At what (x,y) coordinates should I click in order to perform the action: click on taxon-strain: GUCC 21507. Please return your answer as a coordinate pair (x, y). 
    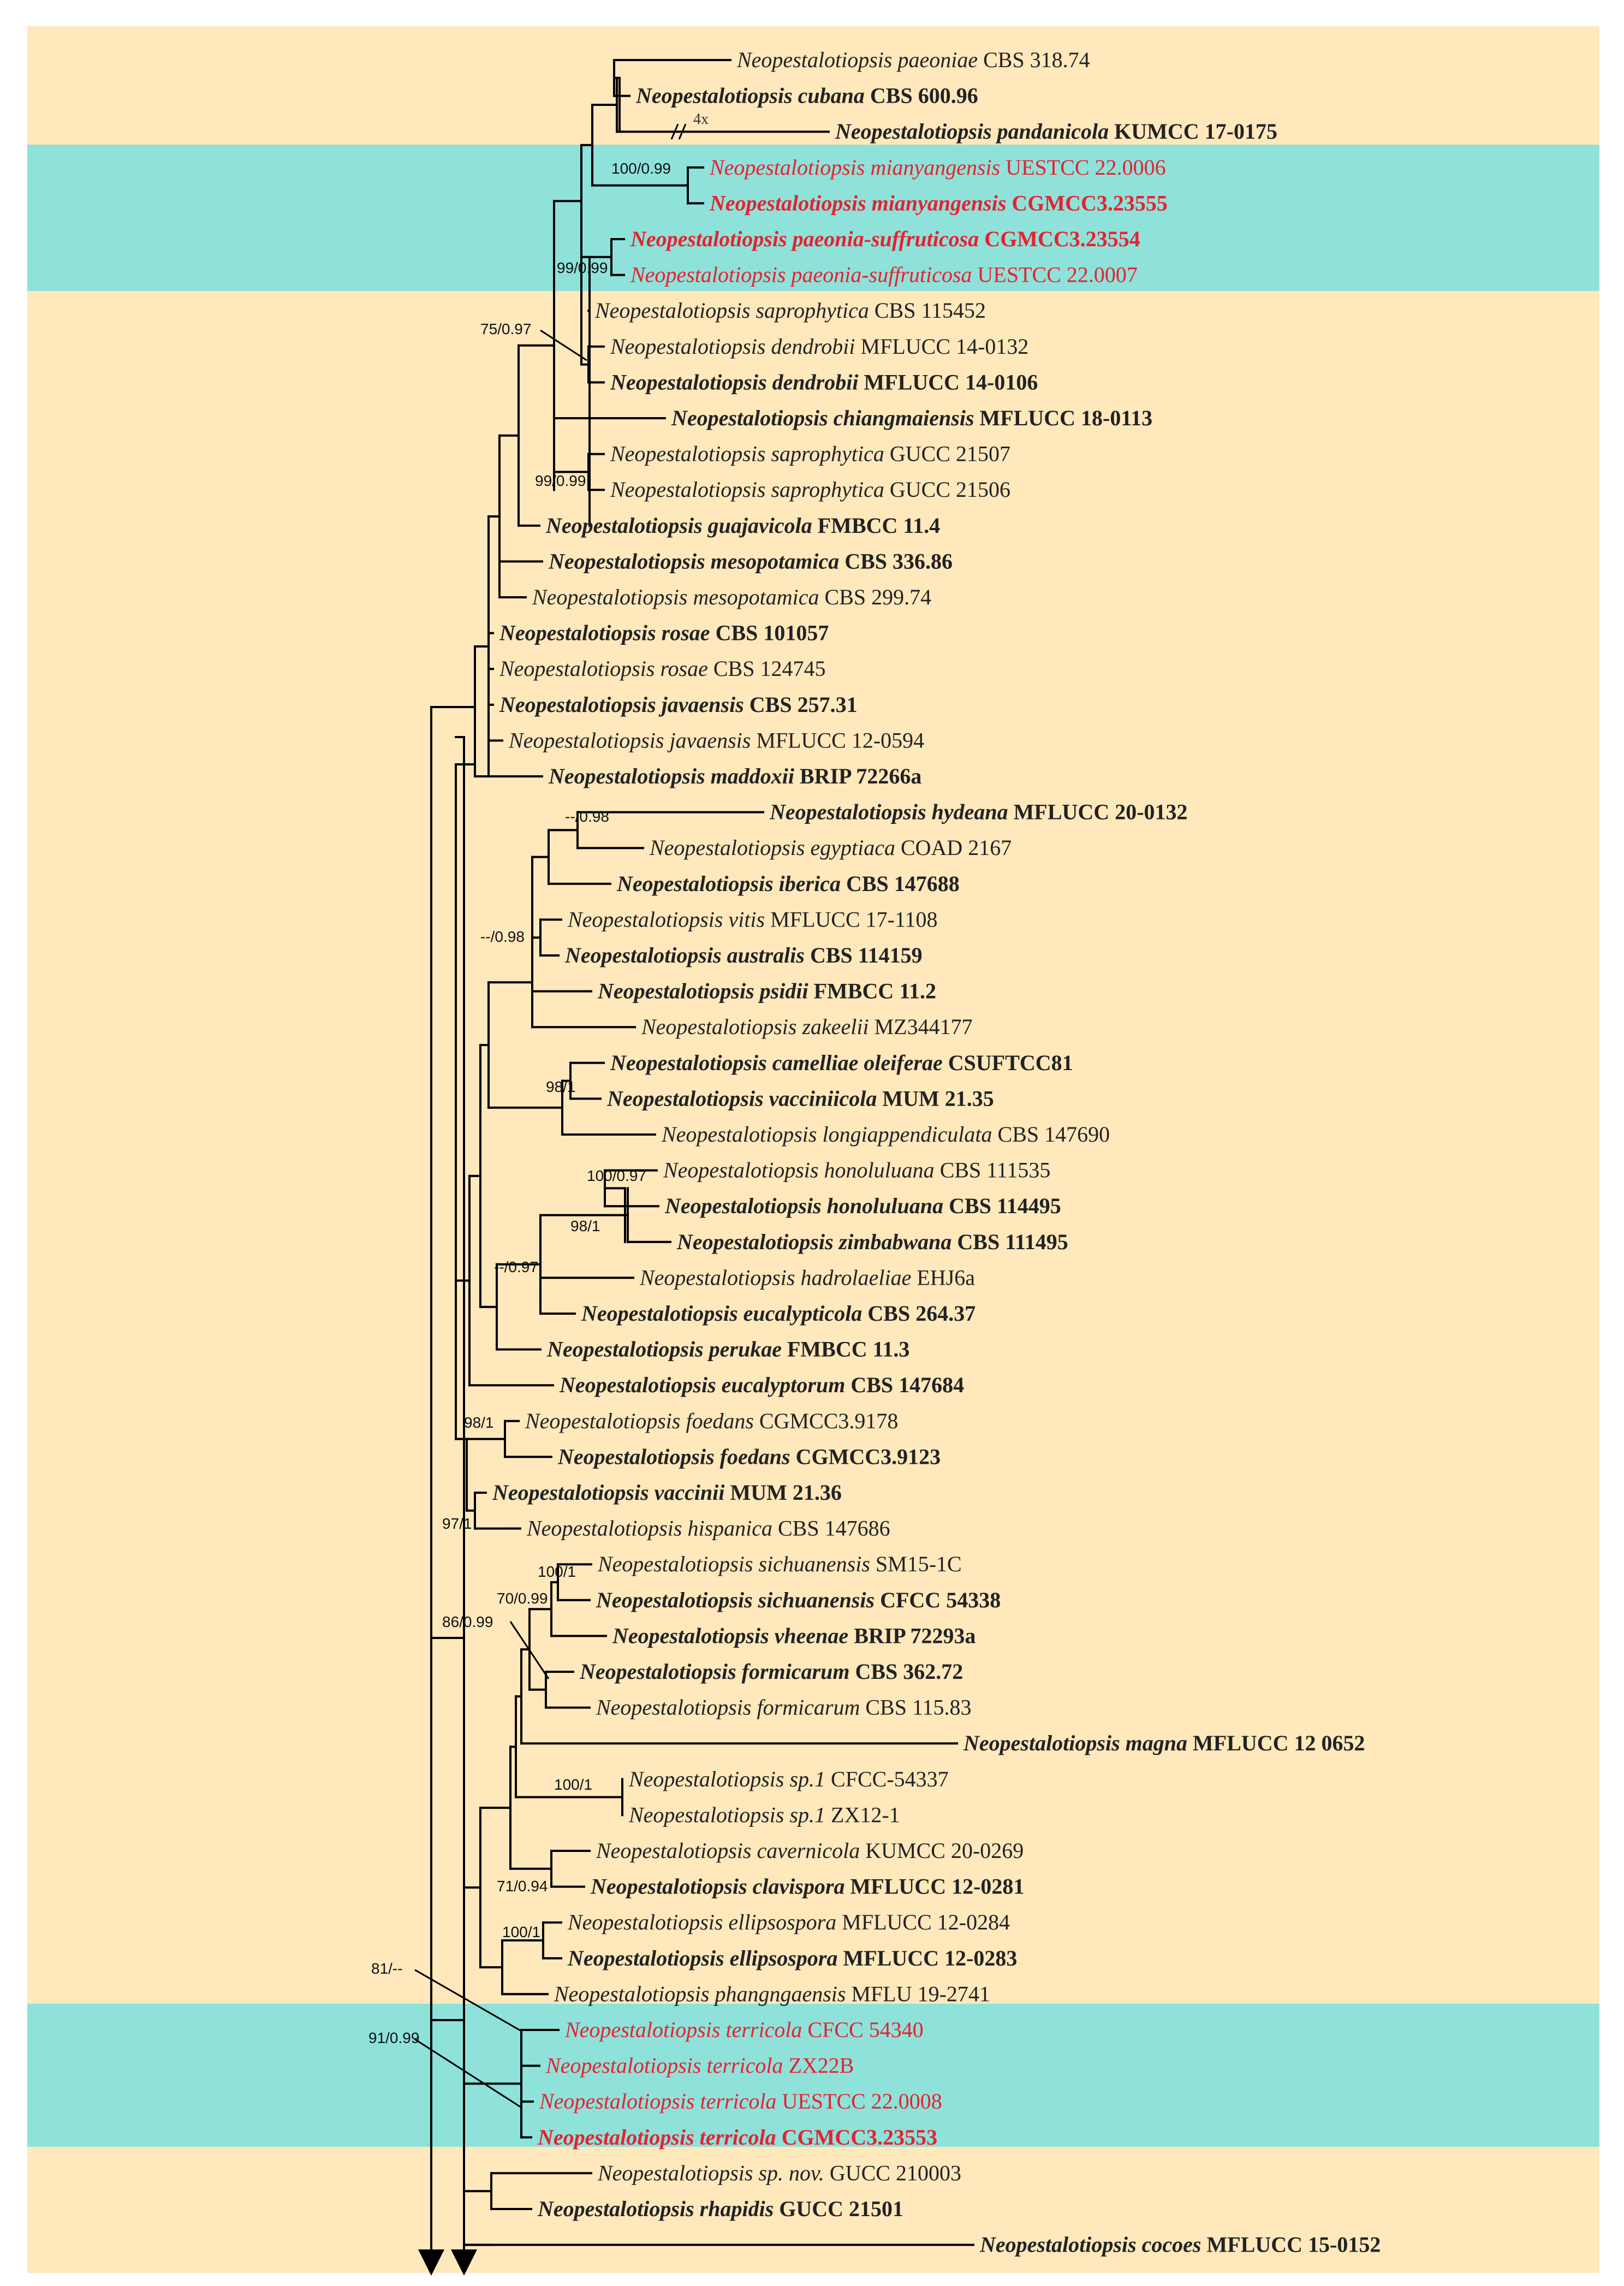
    Looking at the image, I should click on (950, 454).